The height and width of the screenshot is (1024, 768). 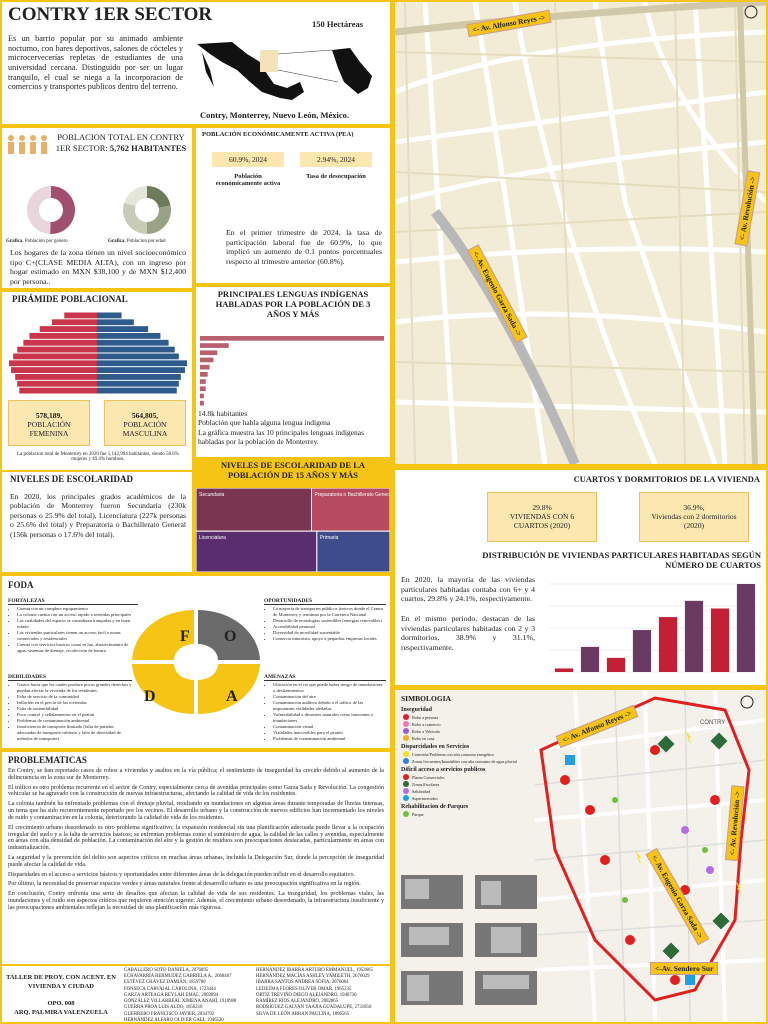 What do you see at coordinates (303, 1014) in the screenshot?
I see `student-name: SILVA DE LEÓN ABRAN PAULINA, 1896565` at bounding box center [303, 1014].